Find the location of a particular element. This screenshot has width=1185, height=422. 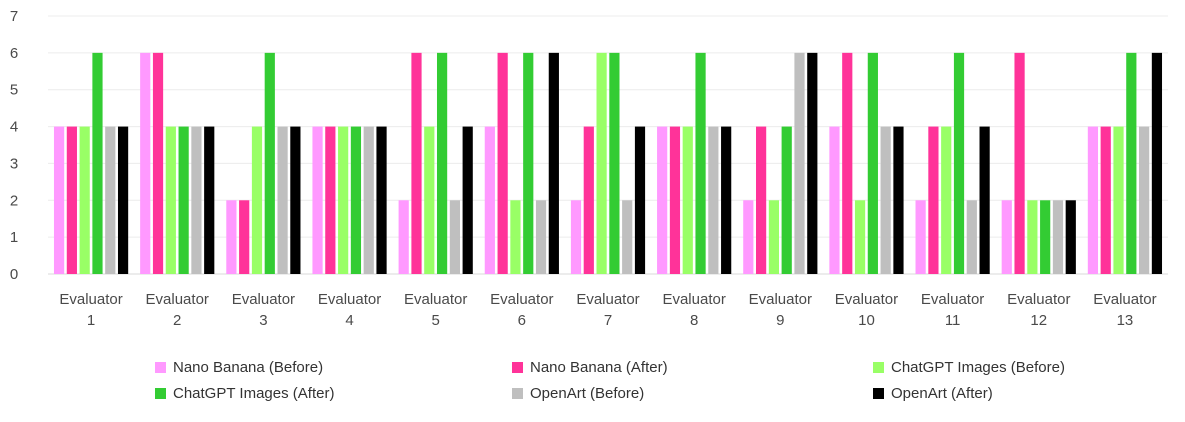

y-tick-label: 0 is located at coordinates (14, 274).